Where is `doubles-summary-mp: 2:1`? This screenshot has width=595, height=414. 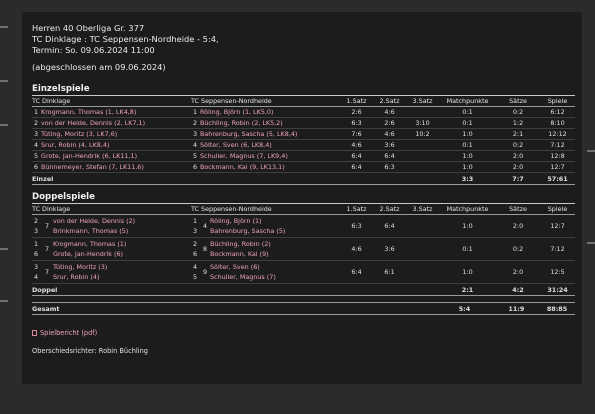 doubles-summary-mp: 2:1 is located at coordinates (468, 289).